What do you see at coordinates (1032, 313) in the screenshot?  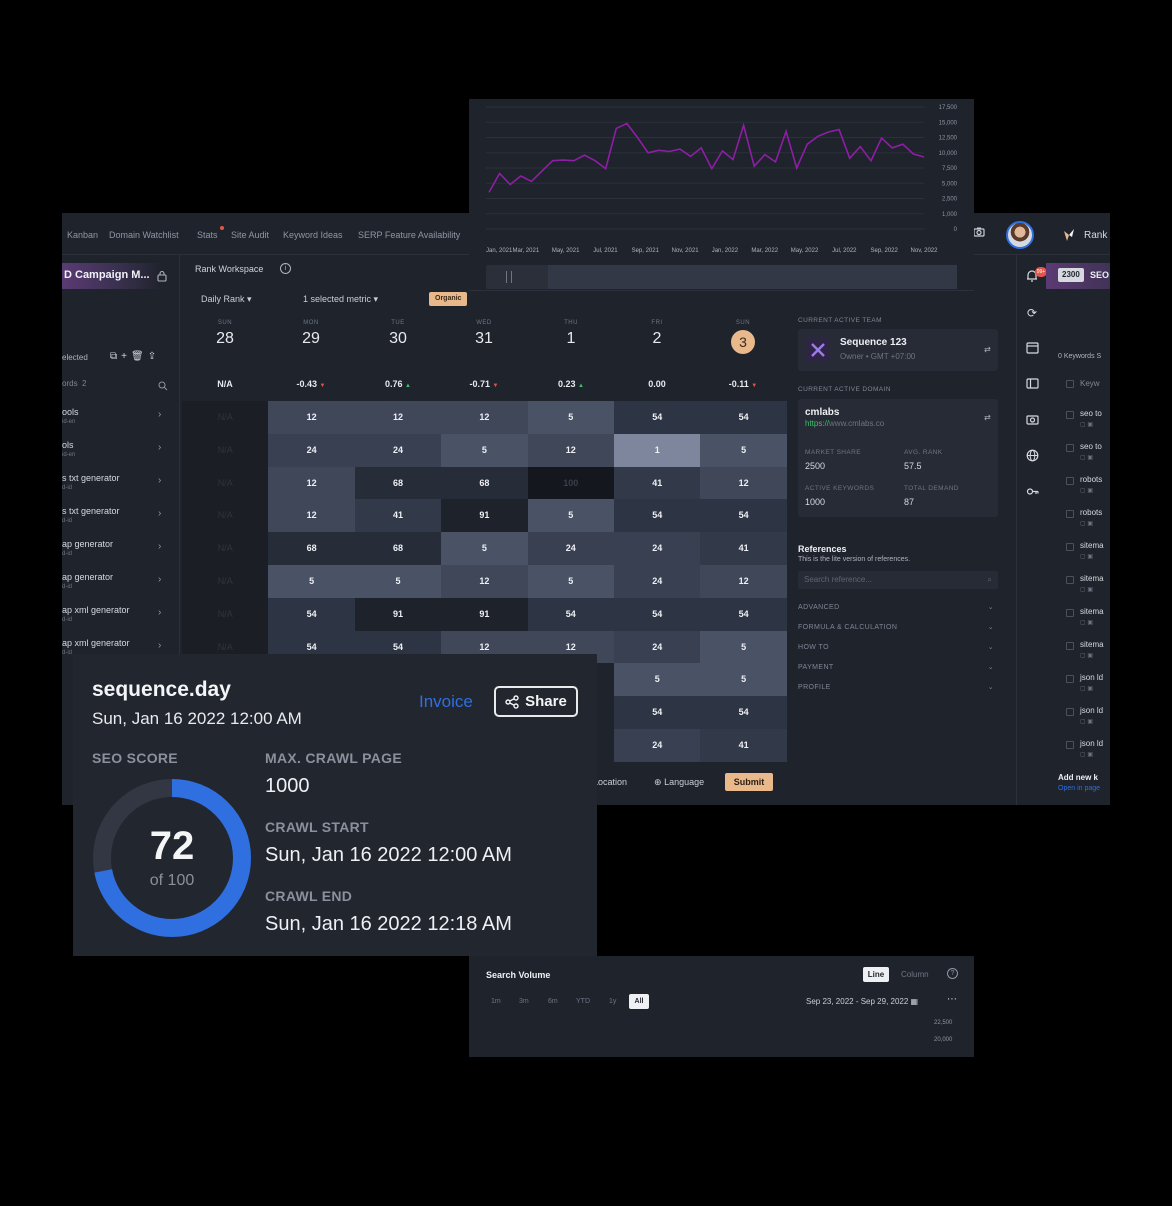 I see `sync-icon: ⟳` at bounding box center [1032, 313].